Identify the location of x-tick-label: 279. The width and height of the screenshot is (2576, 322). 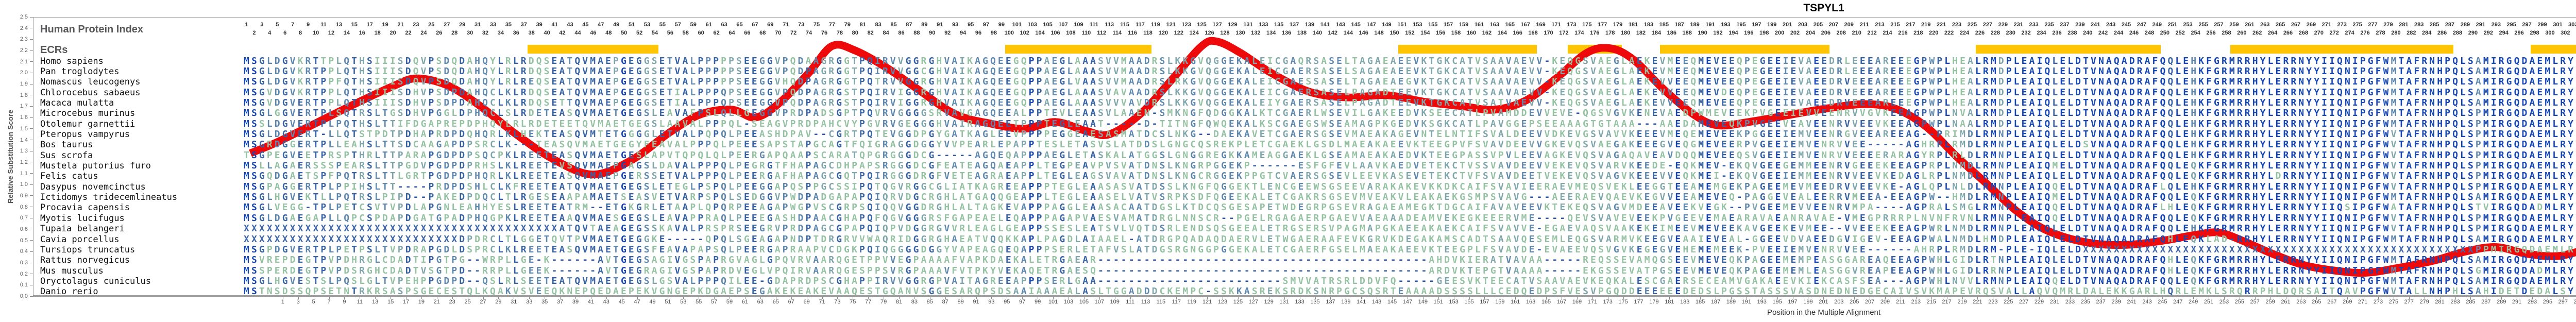
(2424, 302).